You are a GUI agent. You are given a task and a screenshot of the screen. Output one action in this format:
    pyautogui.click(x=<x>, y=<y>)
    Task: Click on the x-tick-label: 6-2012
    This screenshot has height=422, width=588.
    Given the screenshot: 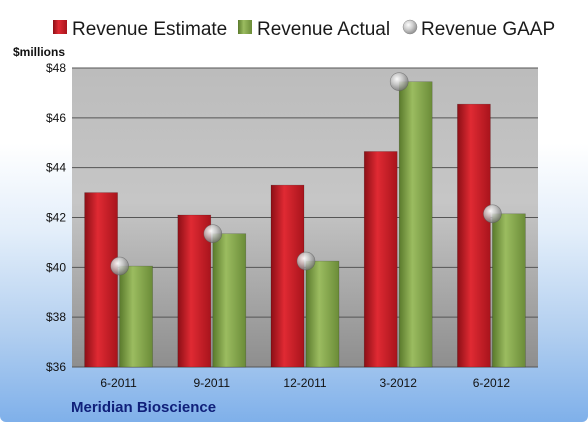 What is the action you would take?
    pyautogui.click(x=492, y=383)
    